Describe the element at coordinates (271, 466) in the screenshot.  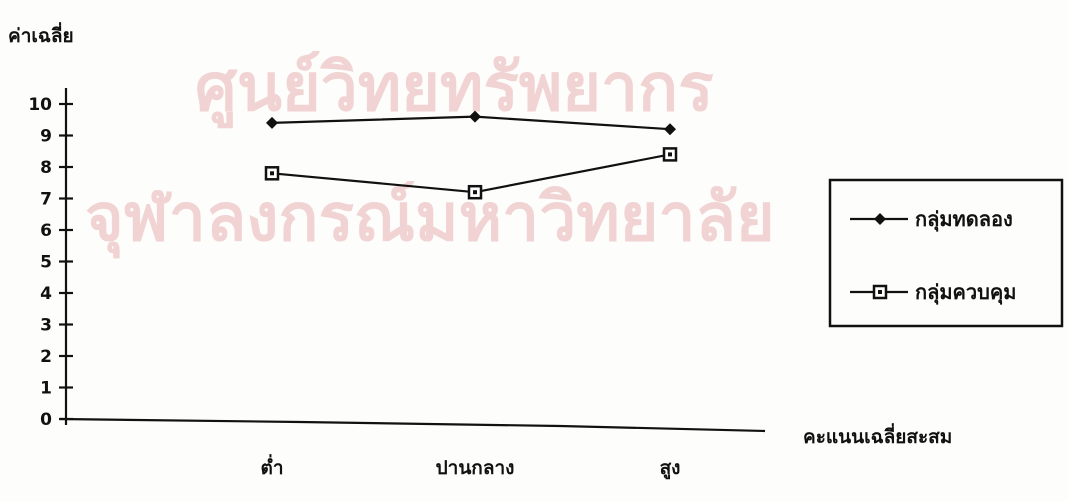
I see `x-category-label: ต่ำ` at that location.